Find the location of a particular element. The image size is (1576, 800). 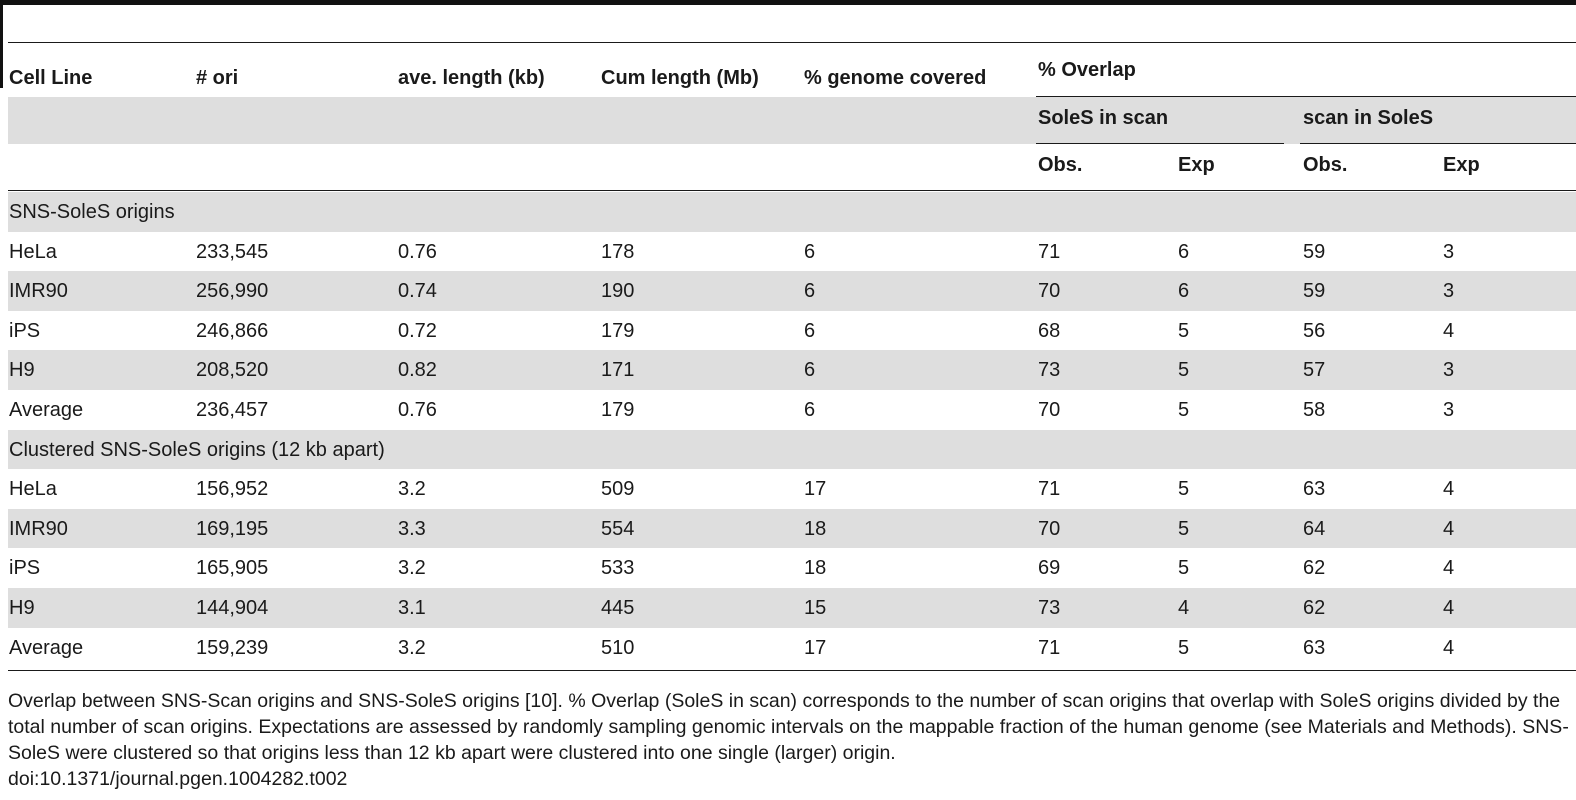

table-cell-obs2: 57 is located at coordinates (1314, 370).